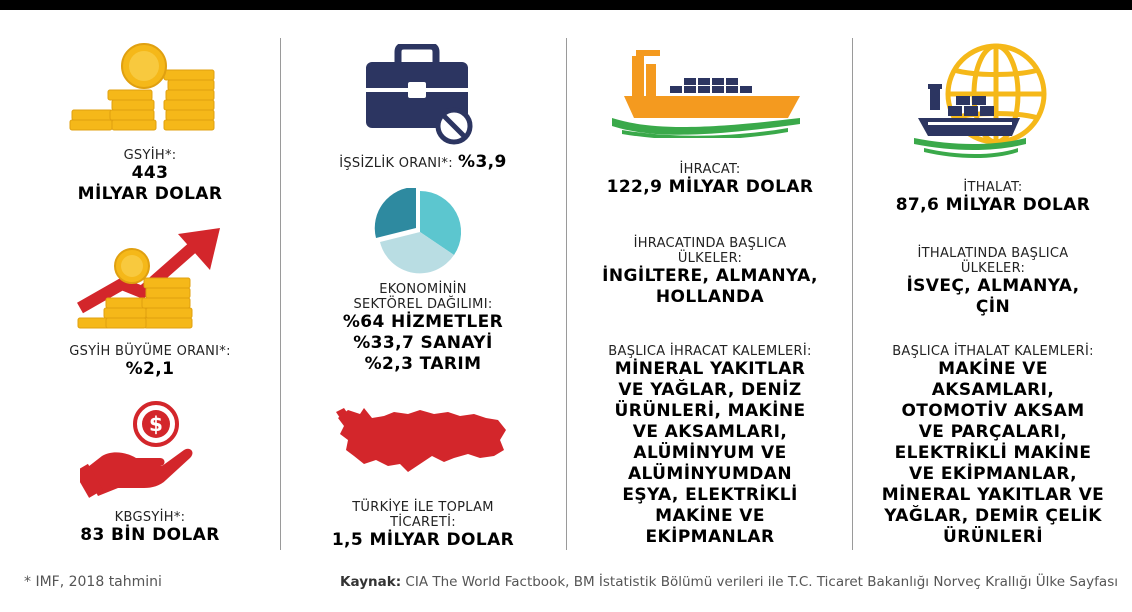 The height and width of the screenshot is (612, 1132). I want to click on source-label: Kaynak:, so click(371, 582).